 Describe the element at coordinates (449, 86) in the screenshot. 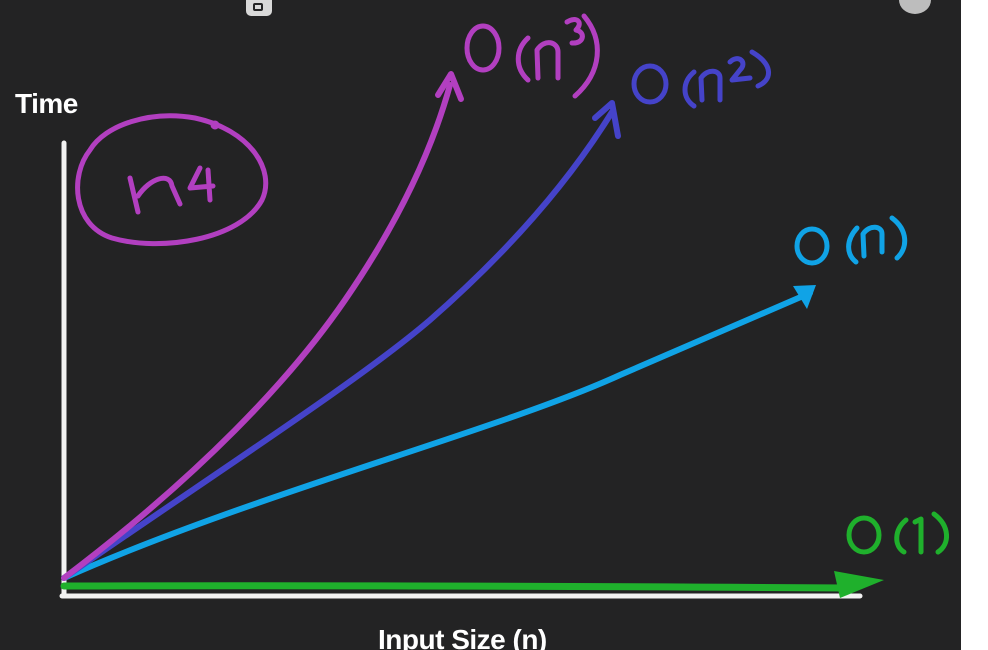

I see `curve-on3-arrowhead` at that location.